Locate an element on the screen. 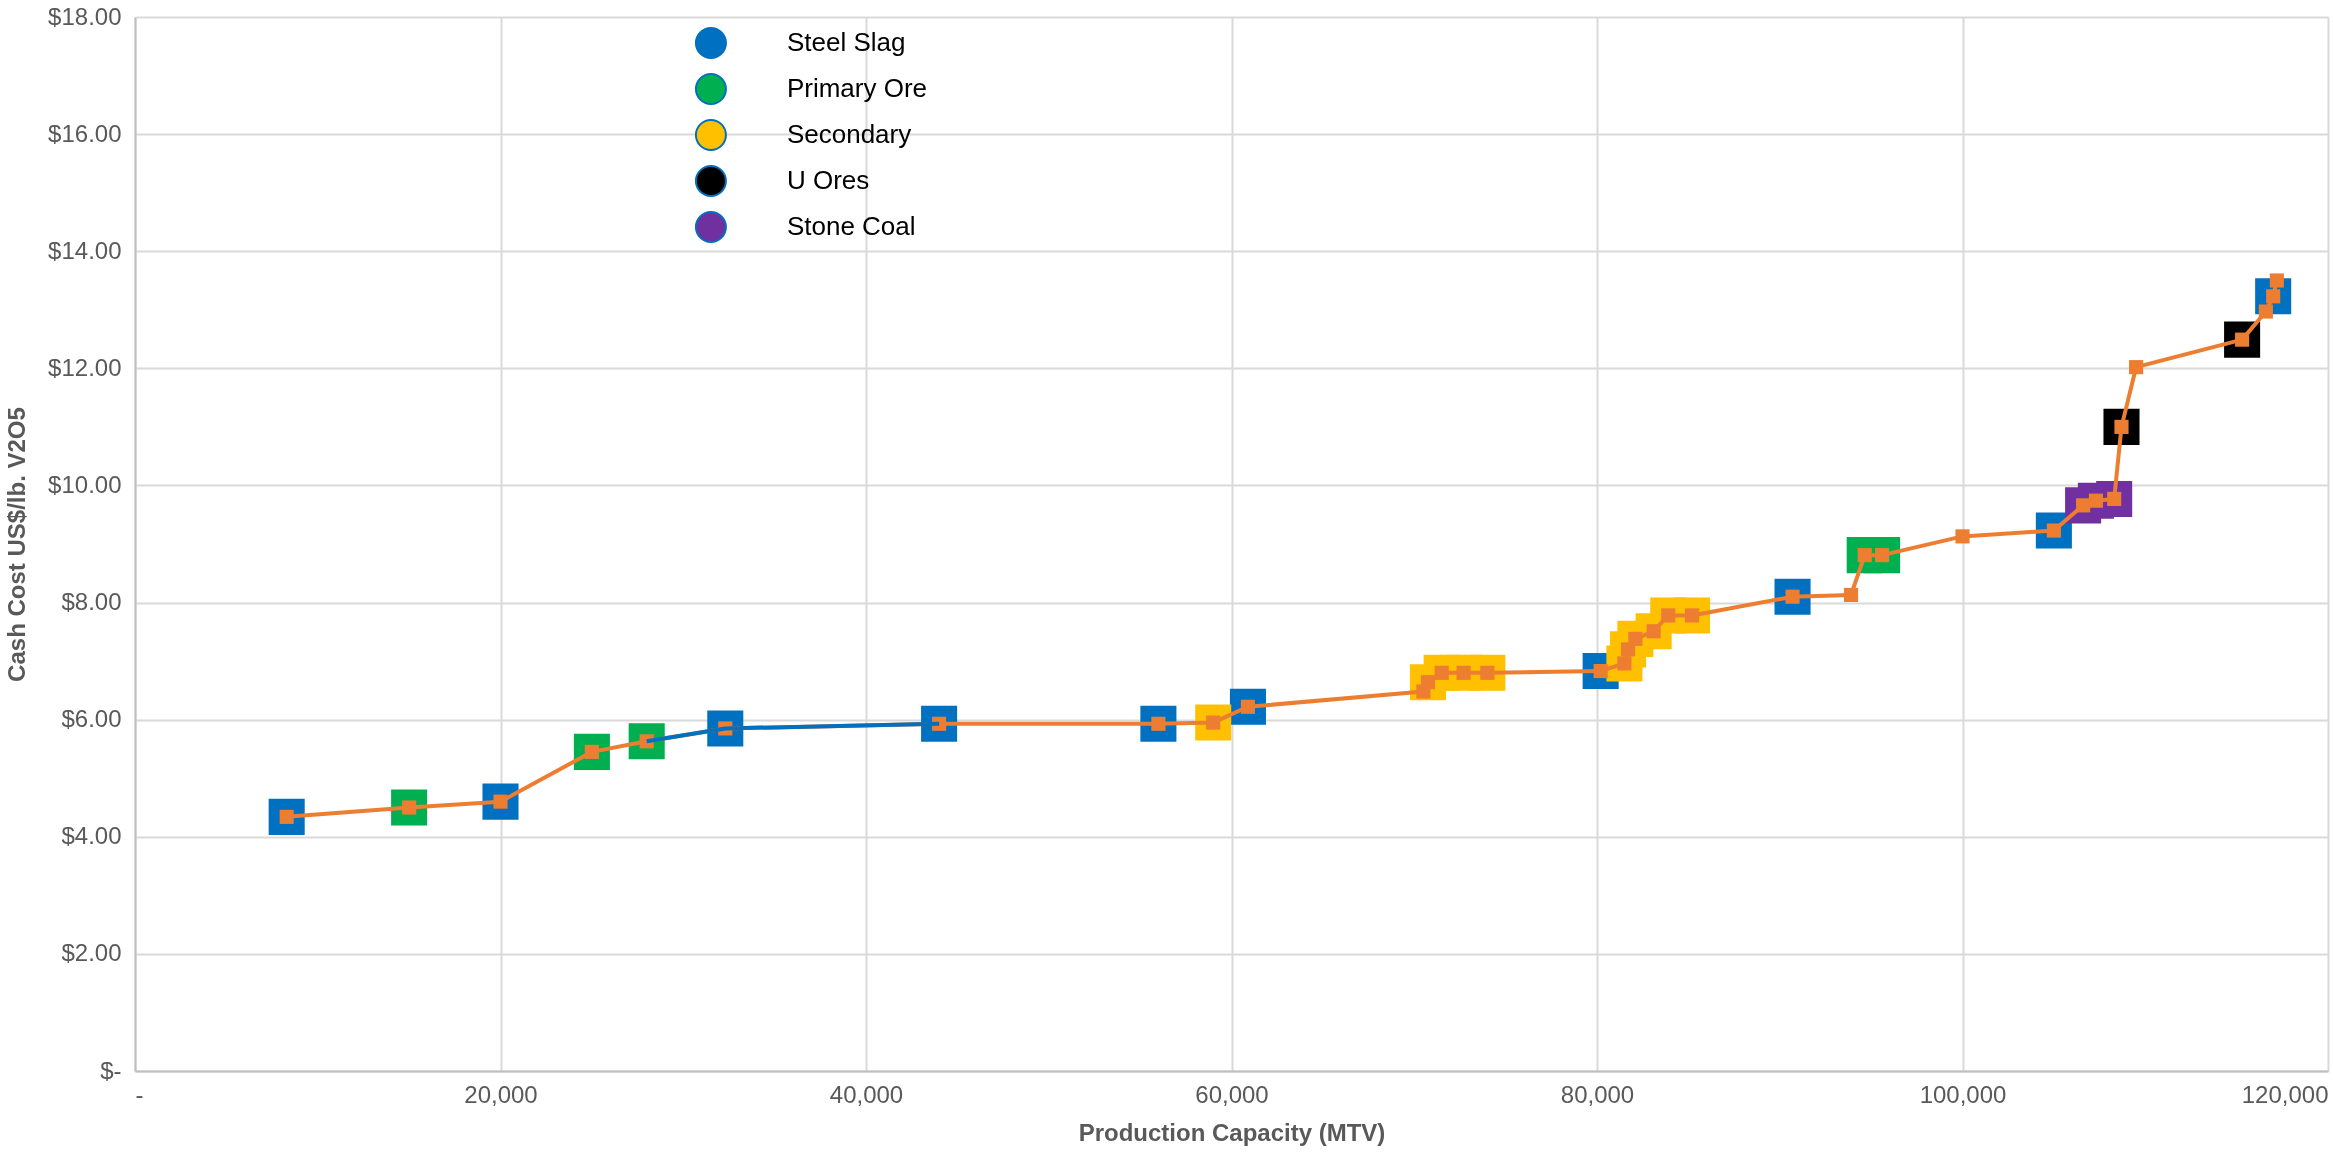 Image resolution: width=2333 pixels, height=1157 pixels. legend-label: U Ores is located at coordinates (828, 180).